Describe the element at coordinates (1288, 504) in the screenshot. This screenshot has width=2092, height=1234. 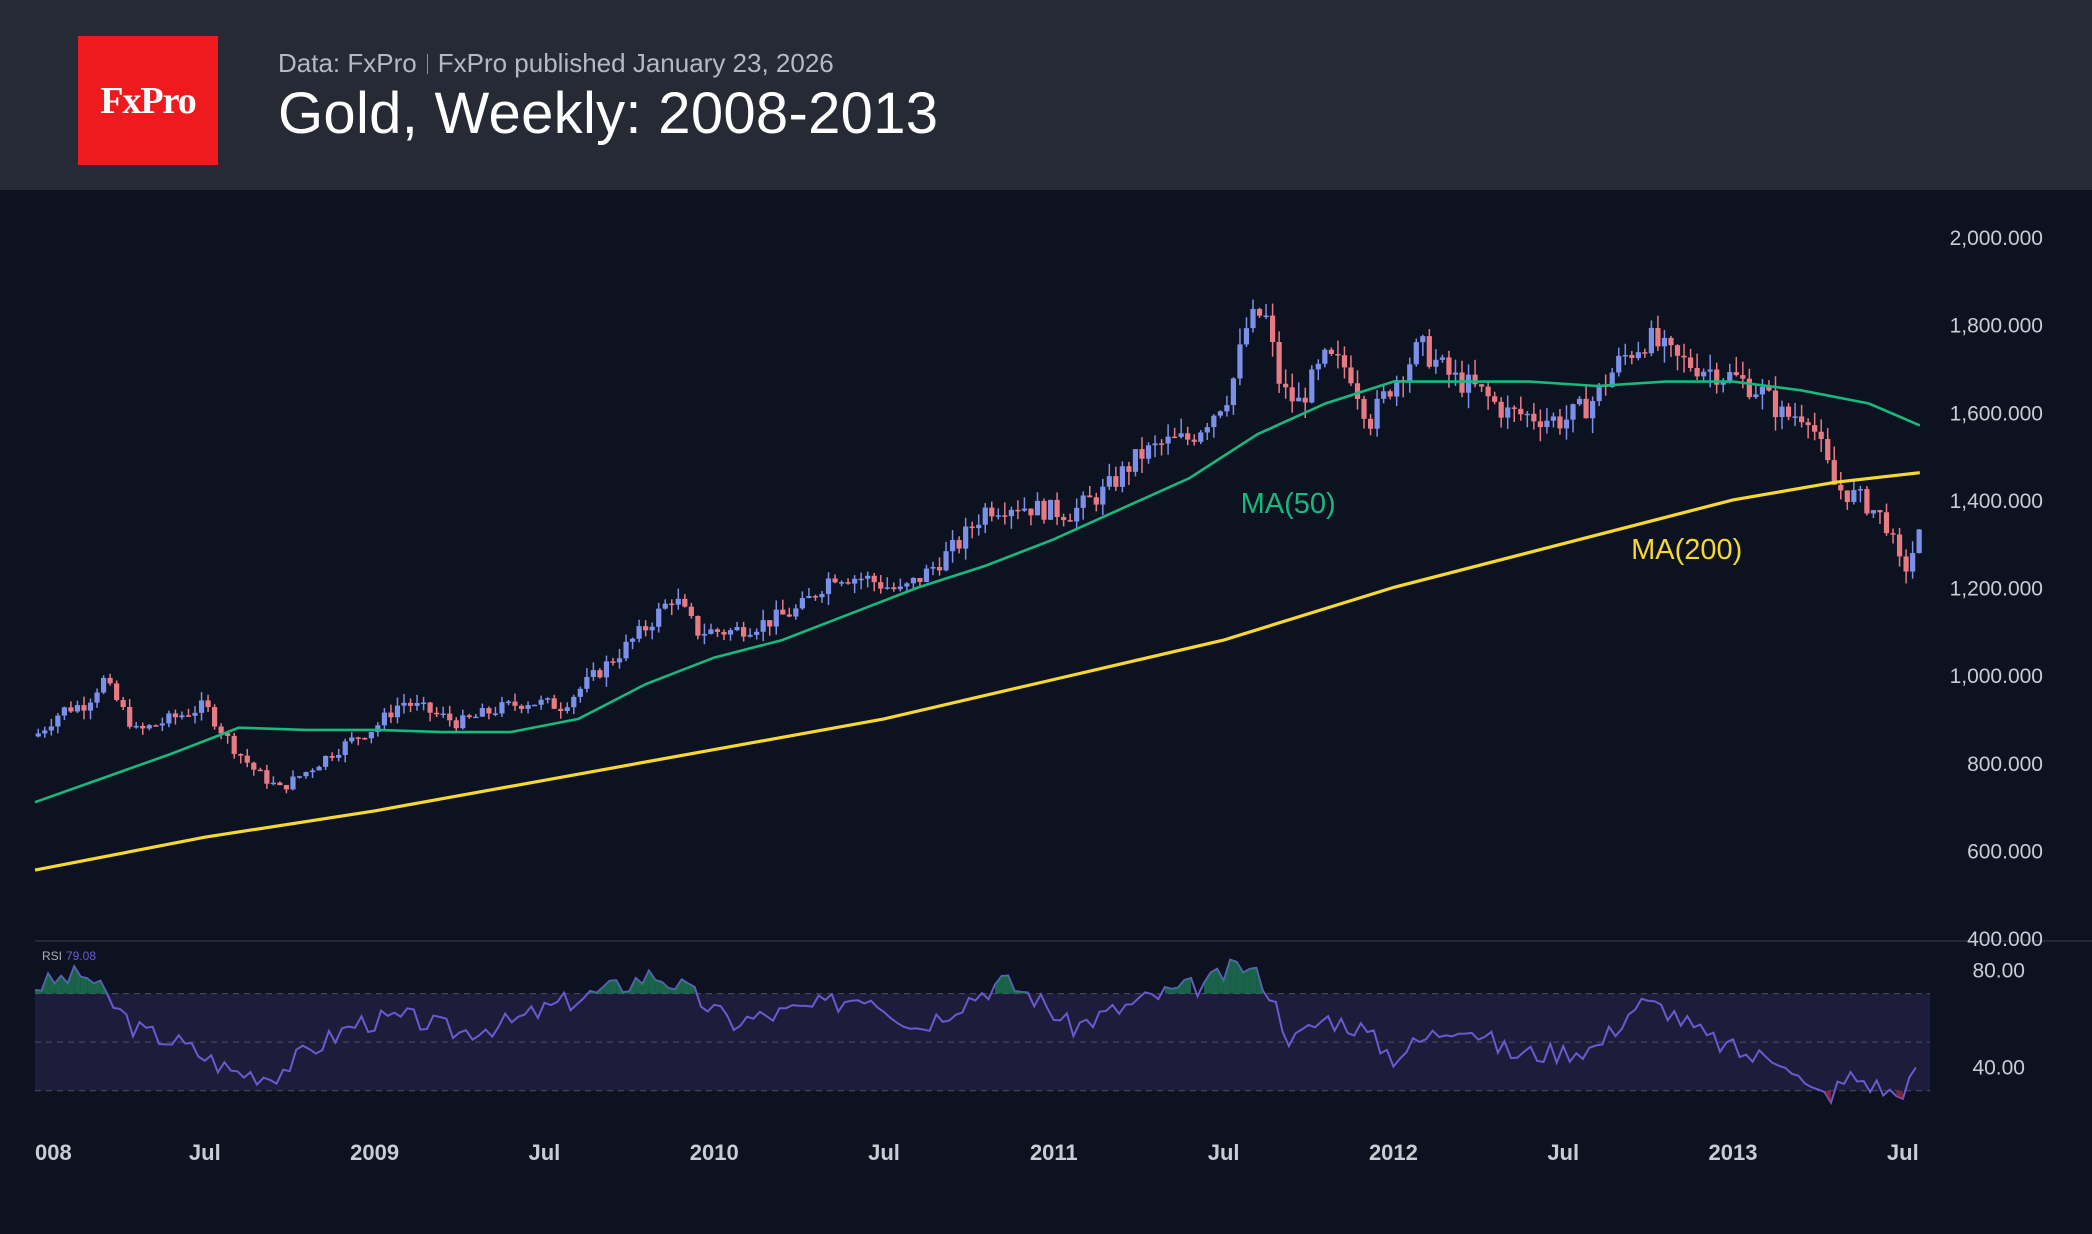
I see `annotation-ma50: MA(50)` at that location.